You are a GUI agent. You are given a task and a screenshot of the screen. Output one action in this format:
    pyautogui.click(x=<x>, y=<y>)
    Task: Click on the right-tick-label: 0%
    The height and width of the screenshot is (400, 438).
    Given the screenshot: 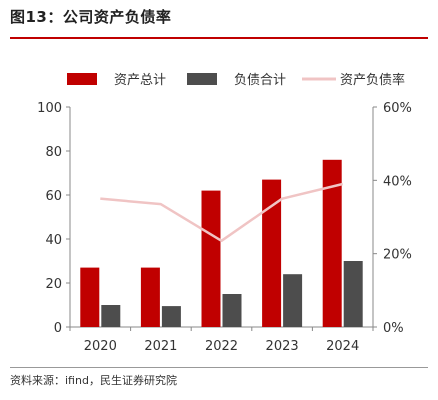 What is the action you would take?
    pyautogui.click(x=393, y=328)
    